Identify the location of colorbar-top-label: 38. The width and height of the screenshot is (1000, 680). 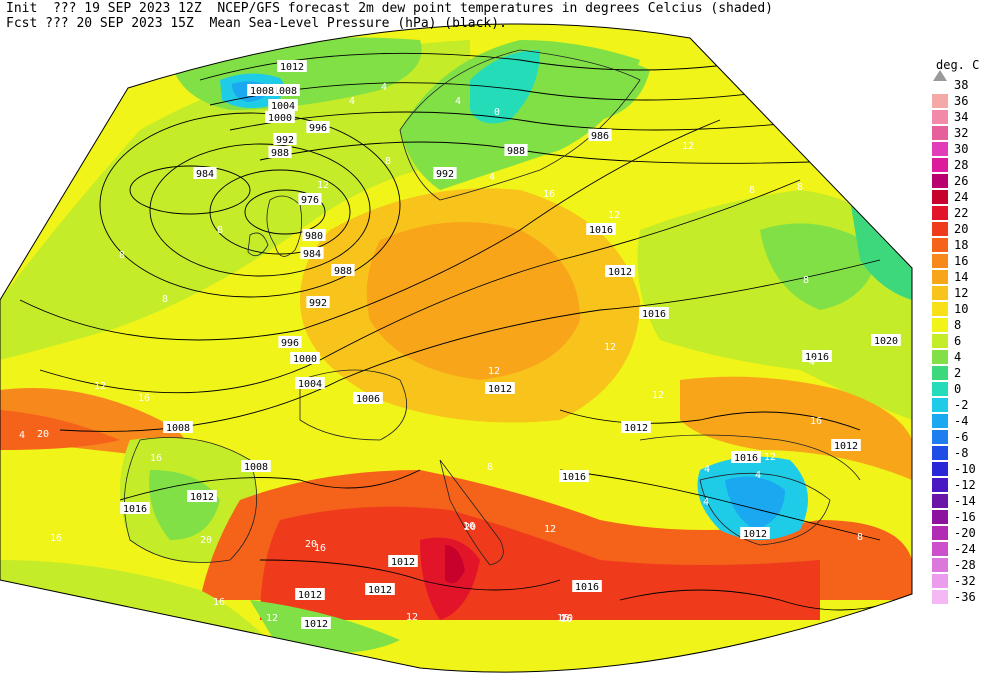
(961, 85).